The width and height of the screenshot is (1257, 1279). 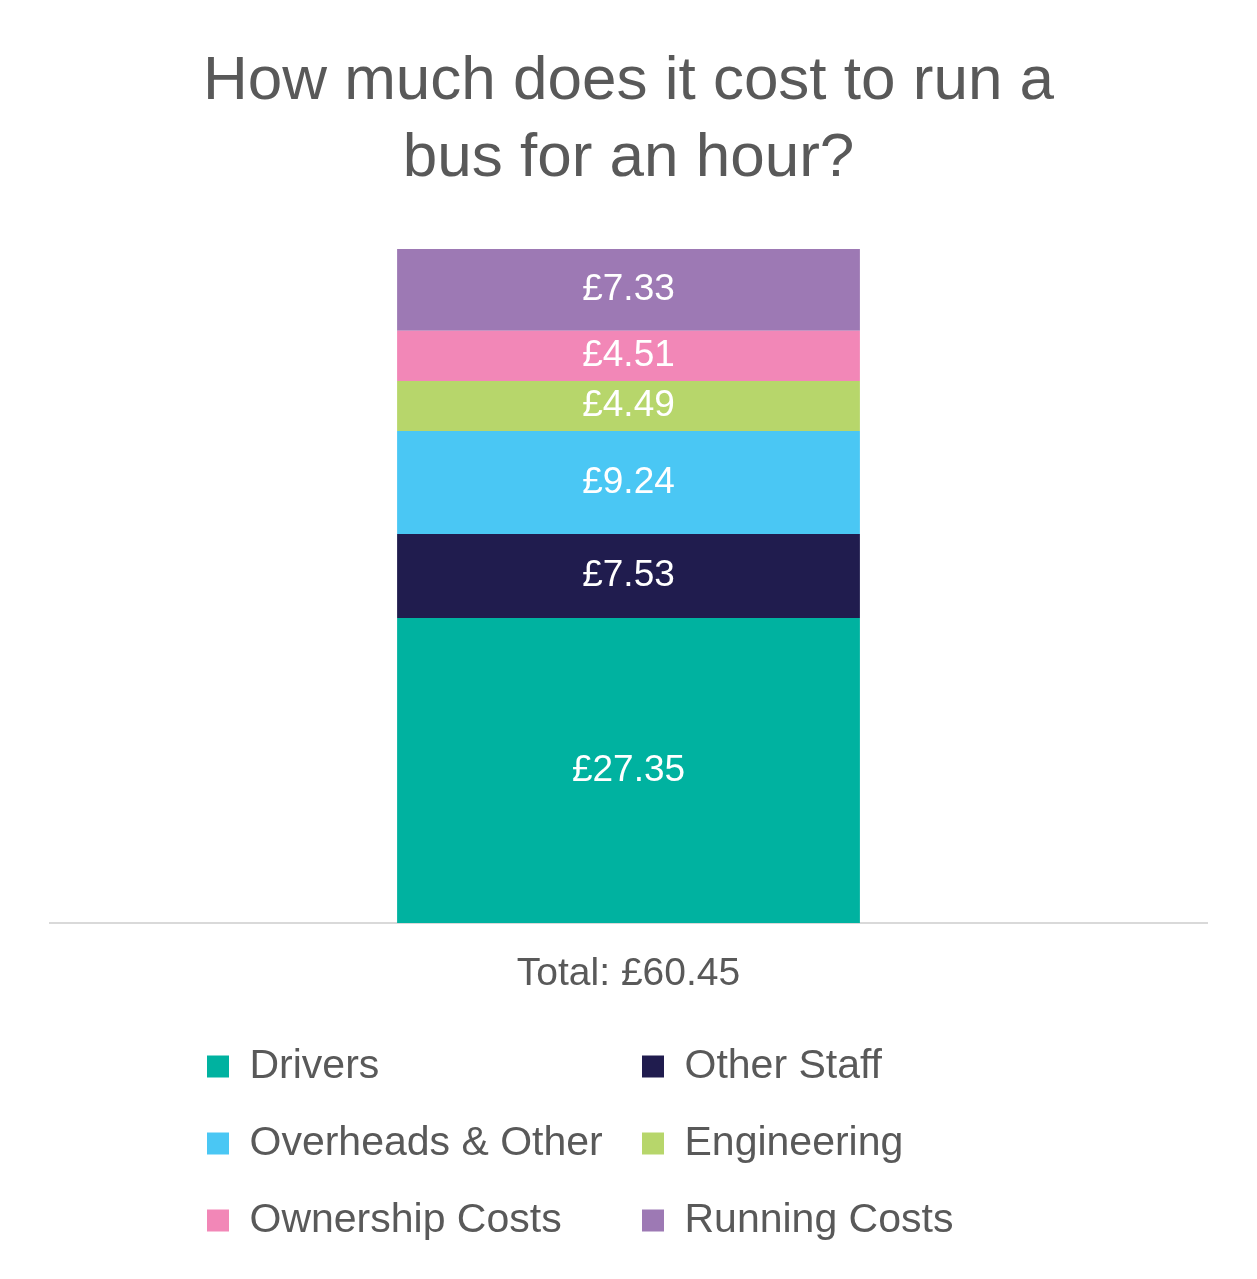 I want to click on data-label: £9.24, so click(x=628, y=480).